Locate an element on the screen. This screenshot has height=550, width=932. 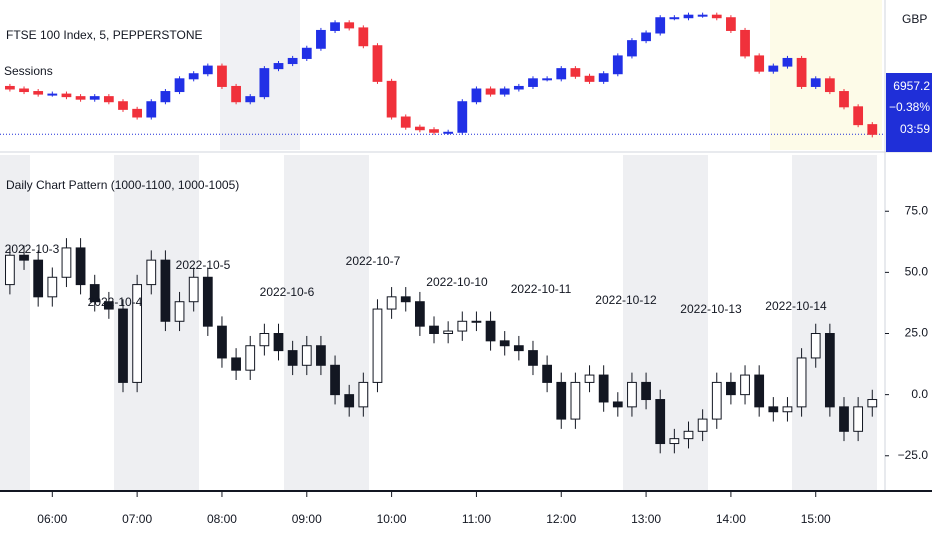
bar-countdown: 03:59 is located at coordinates (915, 129).